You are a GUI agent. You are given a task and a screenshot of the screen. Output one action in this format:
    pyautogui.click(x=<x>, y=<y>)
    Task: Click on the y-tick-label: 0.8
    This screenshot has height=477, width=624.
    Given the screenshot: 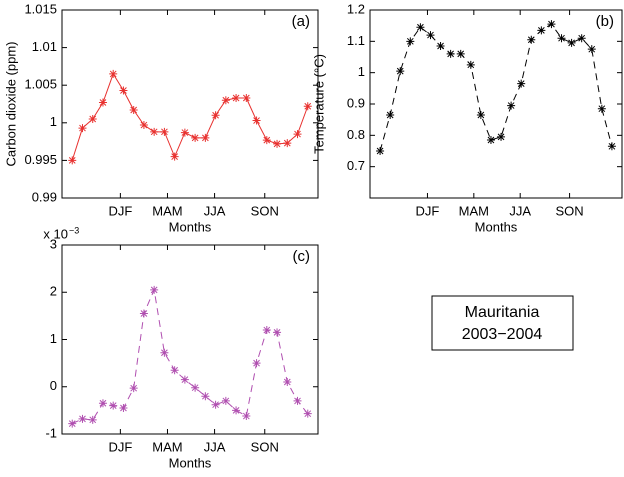 What is the action you would take?
    pyautogui.click(x=356, y=134)
    